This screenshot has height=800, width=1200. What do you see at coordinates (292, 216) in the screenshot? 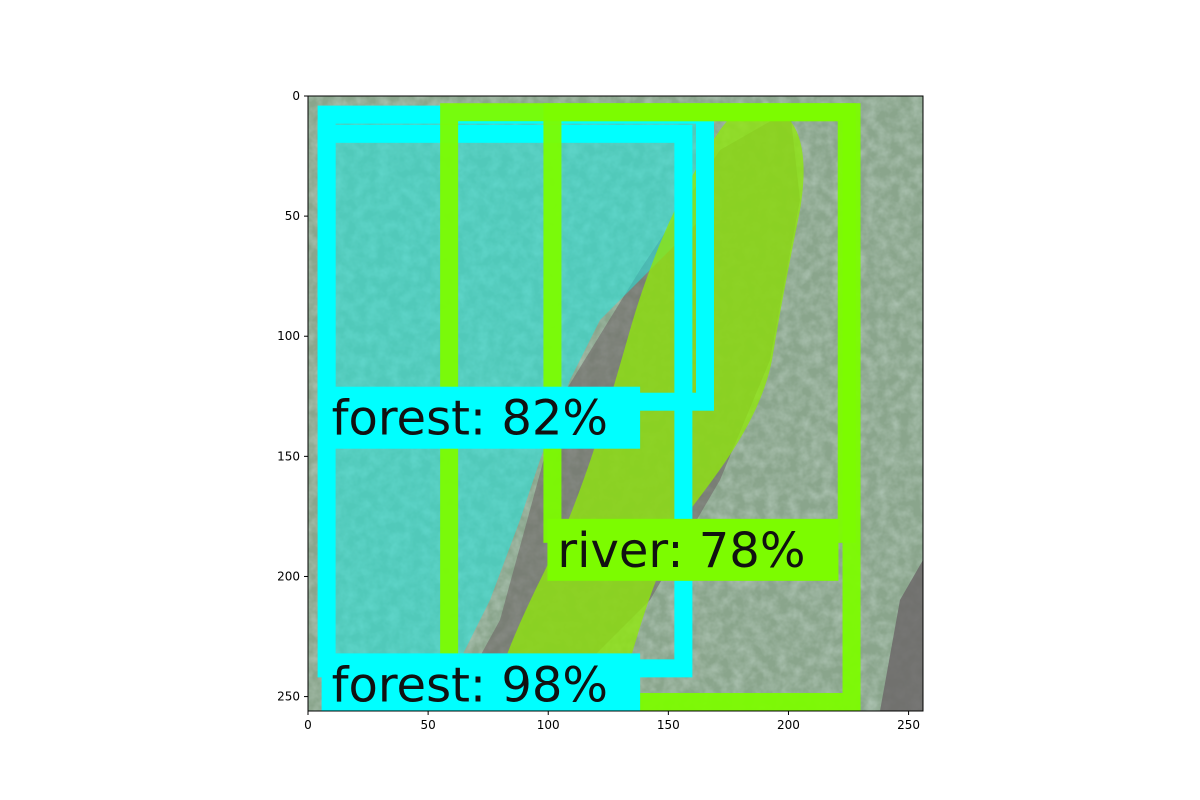
I see `y-tick-label: 50` at bounding box center [292, 216].